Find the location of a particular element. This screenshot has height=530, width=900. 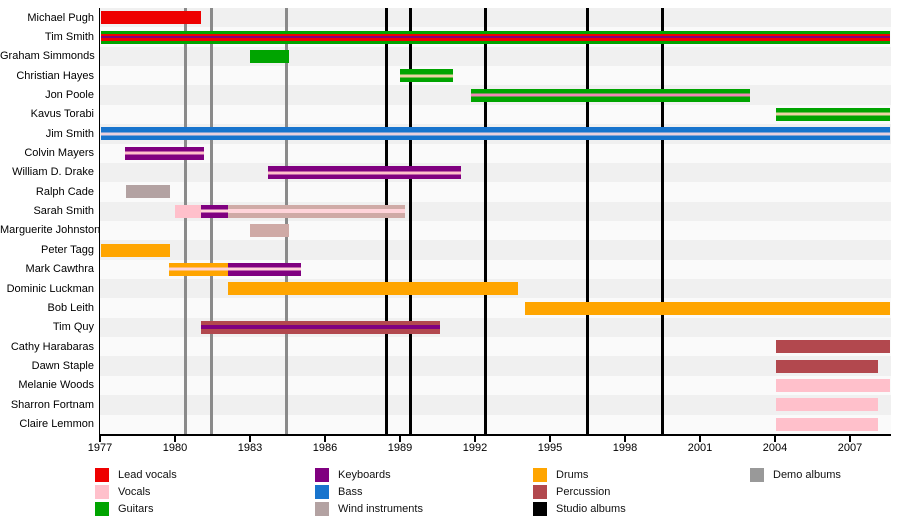

x-axis-label: 1986 is located at coordinates (325, 447).